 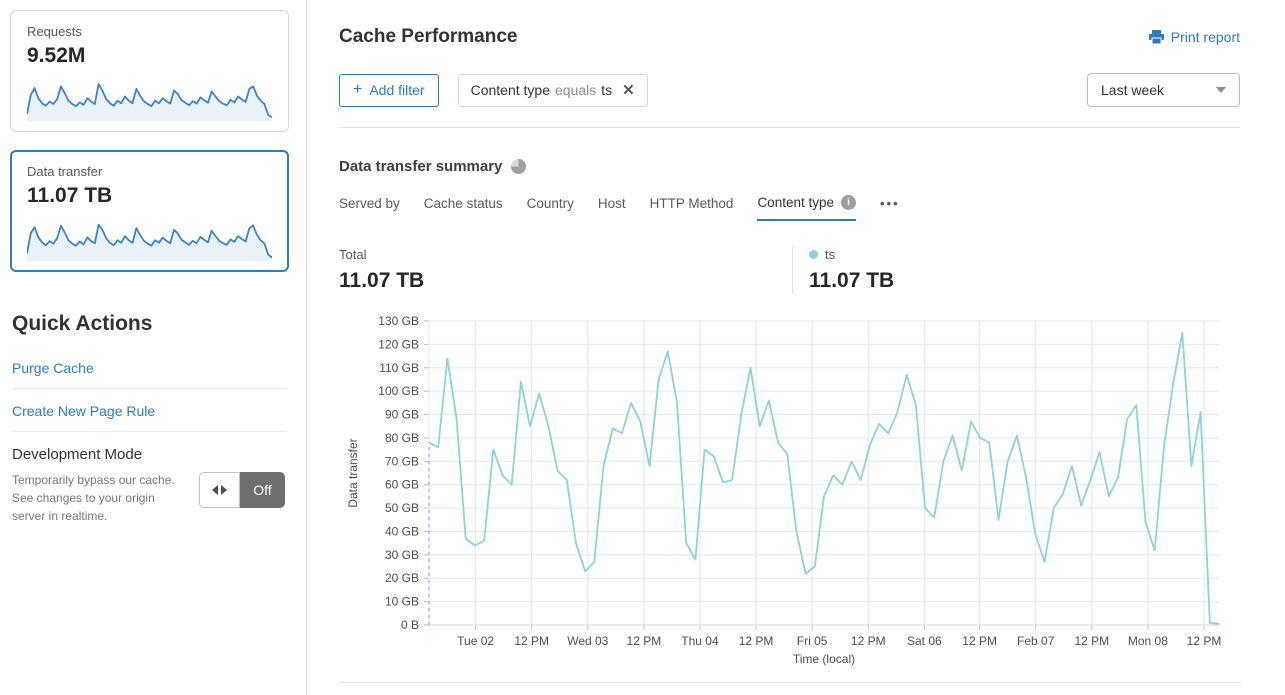 What do you see at coordinates (587, 641) in the screenshot?
I see `x-tick-label: Wed 03` at bounding box center [587, 641].